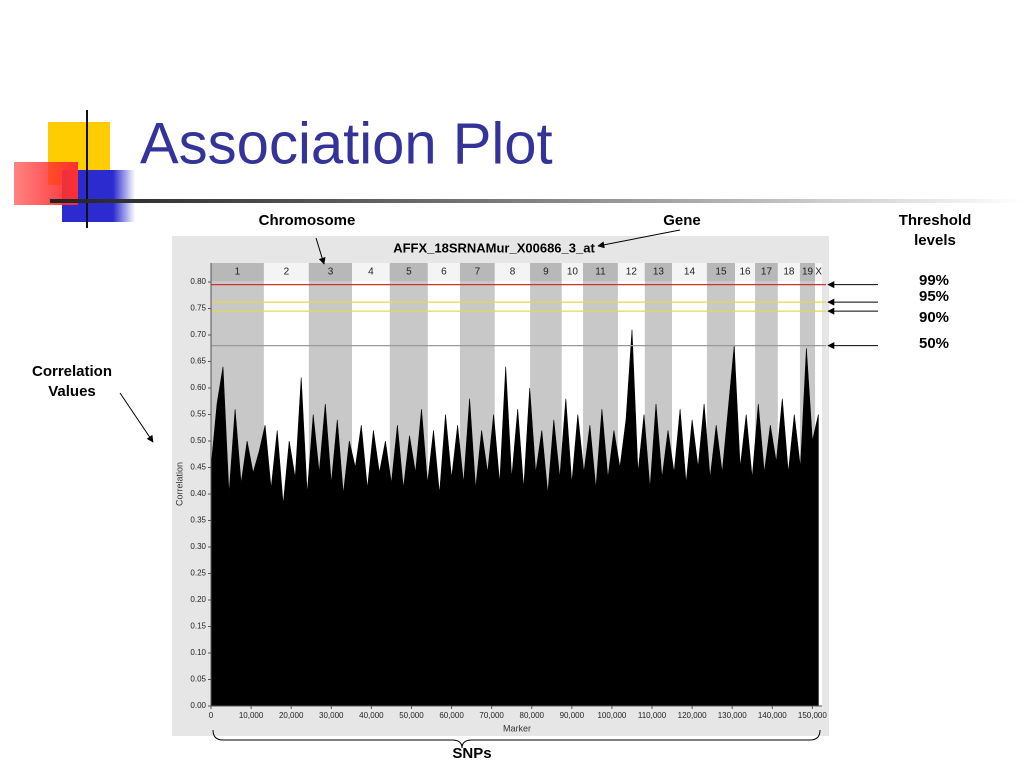 The image size is (1024, 768). I want to click on y-tick-label: 0.25, so click(198, 573).